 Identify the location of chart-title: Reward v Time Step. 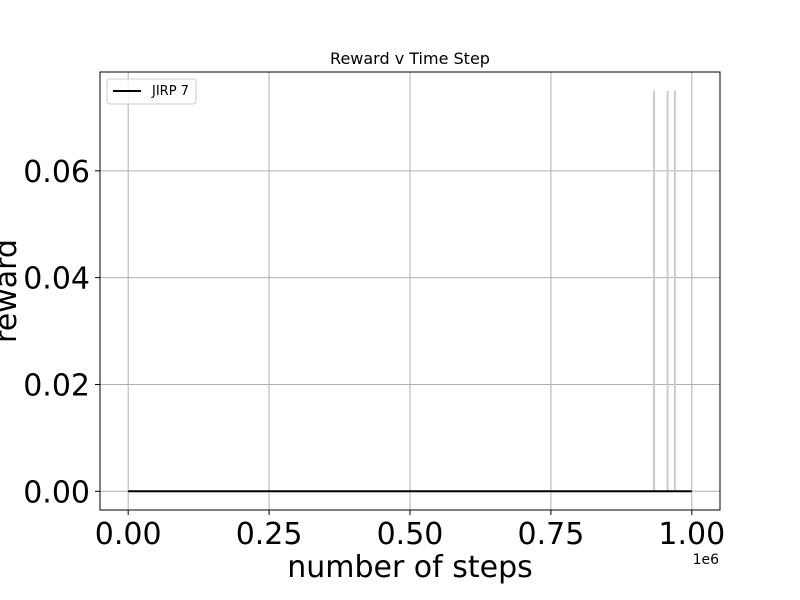
(410, 58).